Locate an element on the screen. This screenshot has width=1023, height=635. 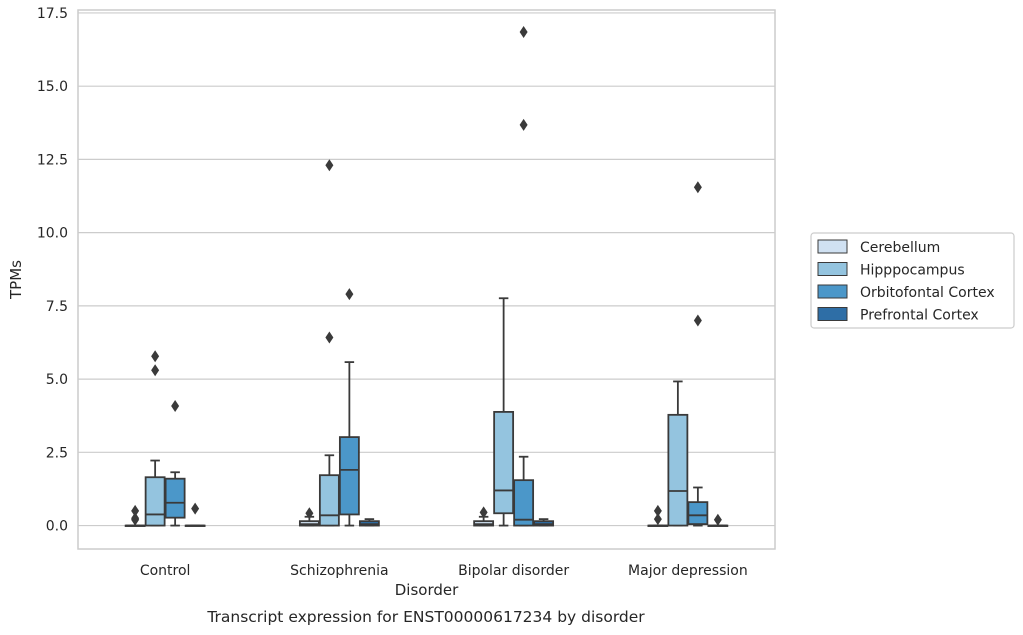
box-prefrontal-cortex-control is located at coordinates (195, 514).